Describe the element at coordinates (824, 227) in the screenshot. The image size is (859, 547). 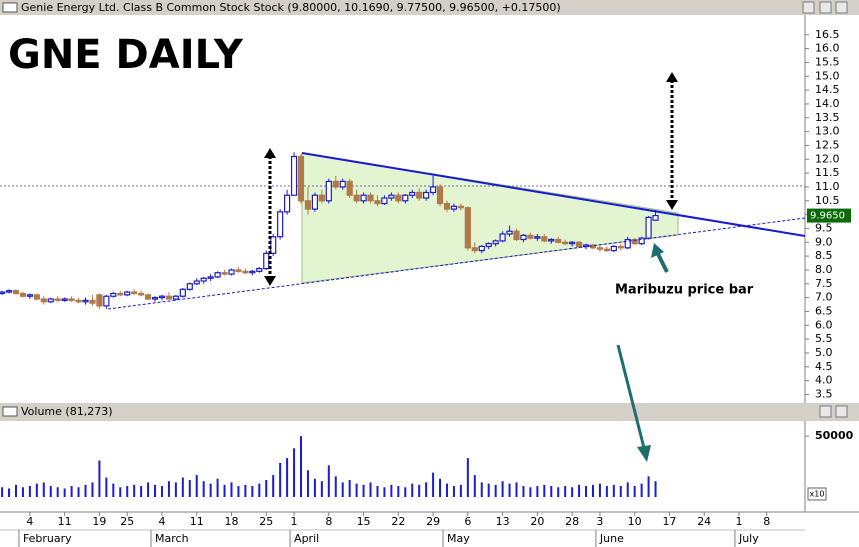
I see `y-tick-label: 9.5` at that location.